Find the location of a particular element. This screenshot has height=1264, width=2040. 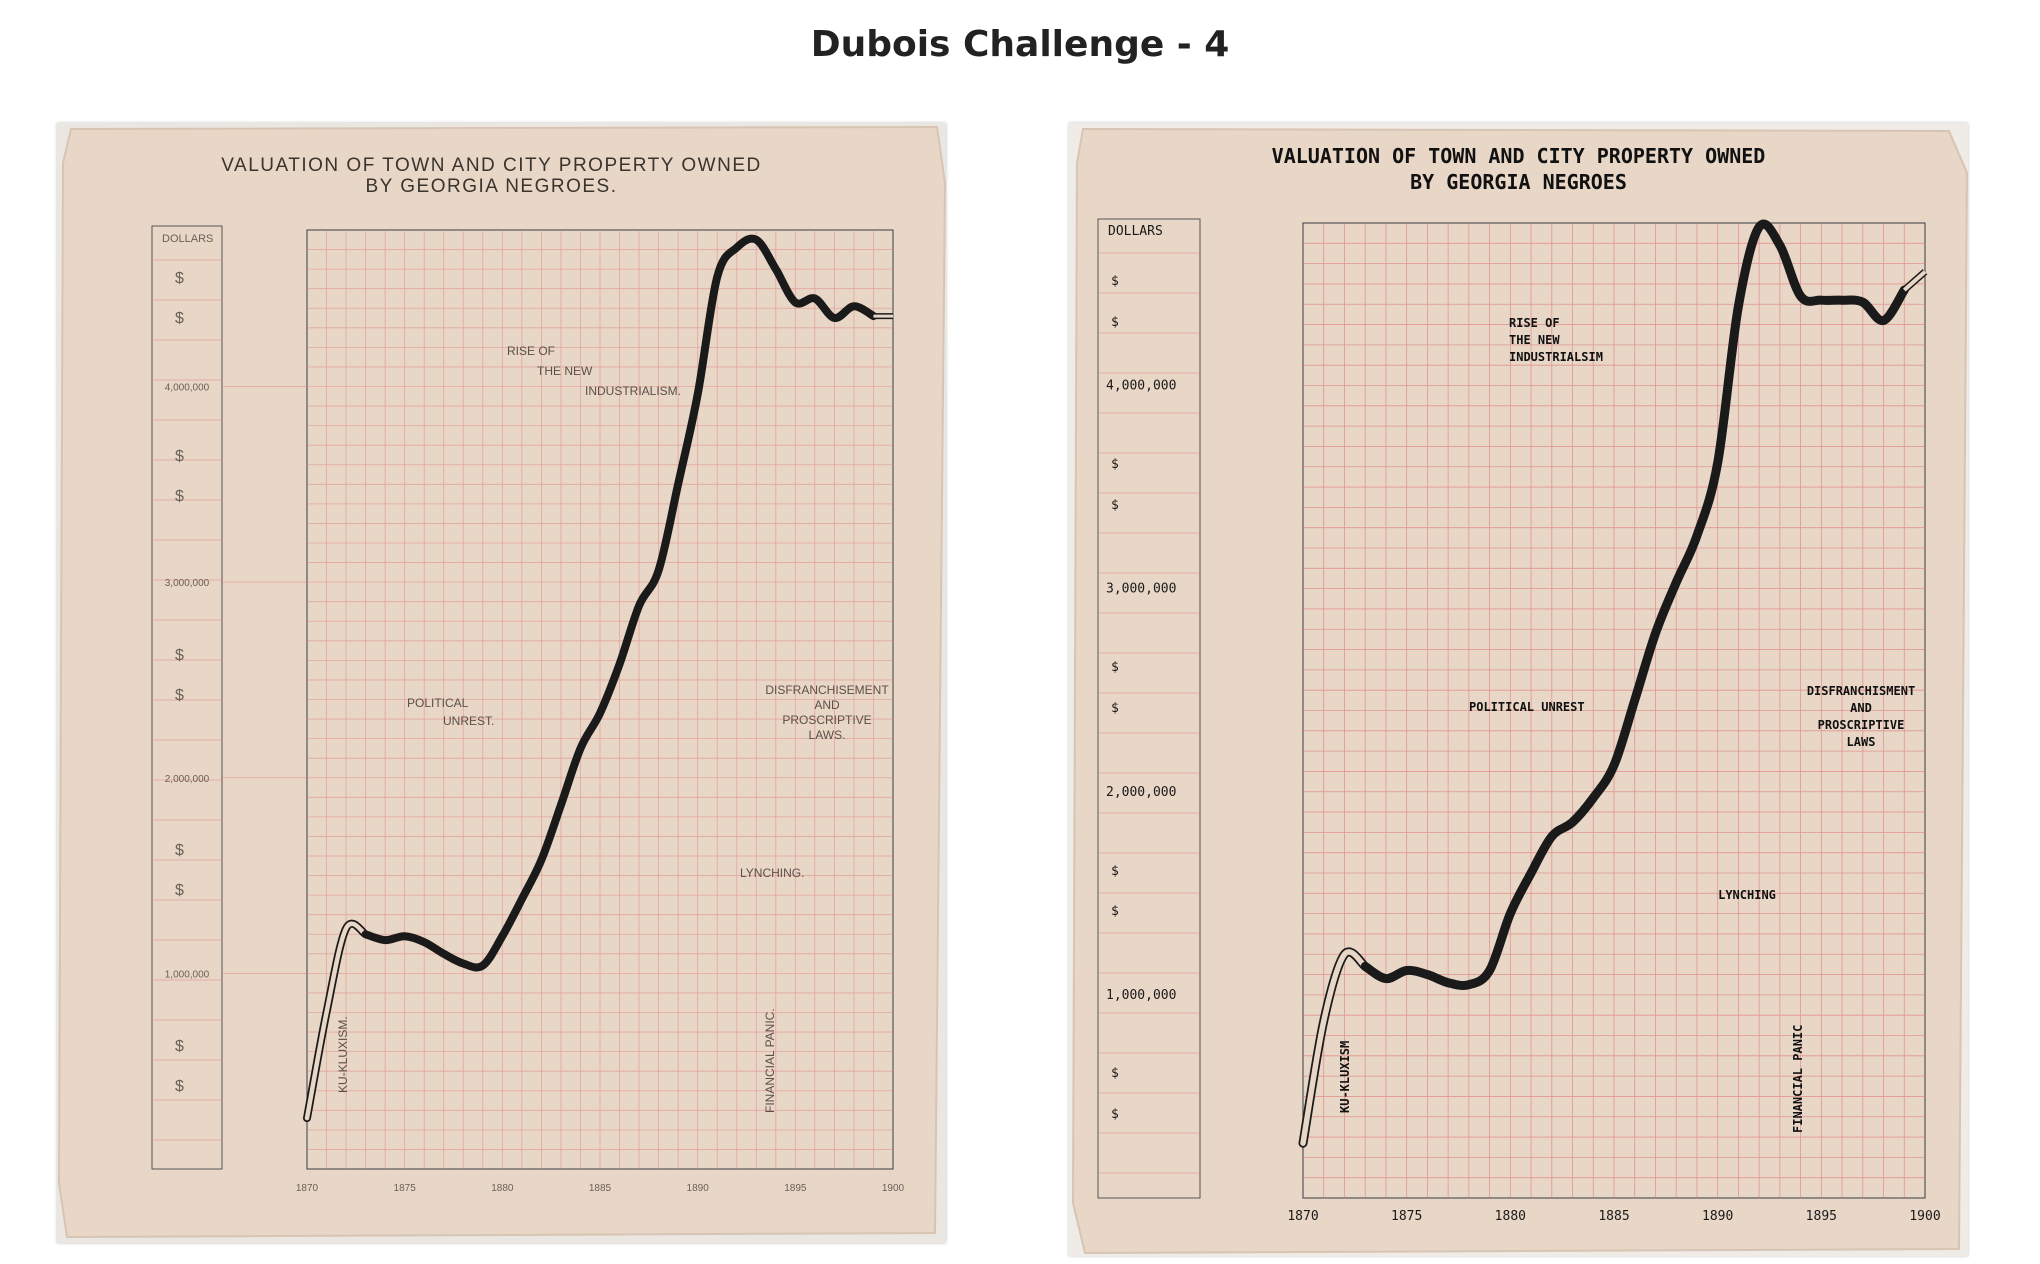

annotation-line: POLITICAL UNREST is located at coordinates (1527, 707).